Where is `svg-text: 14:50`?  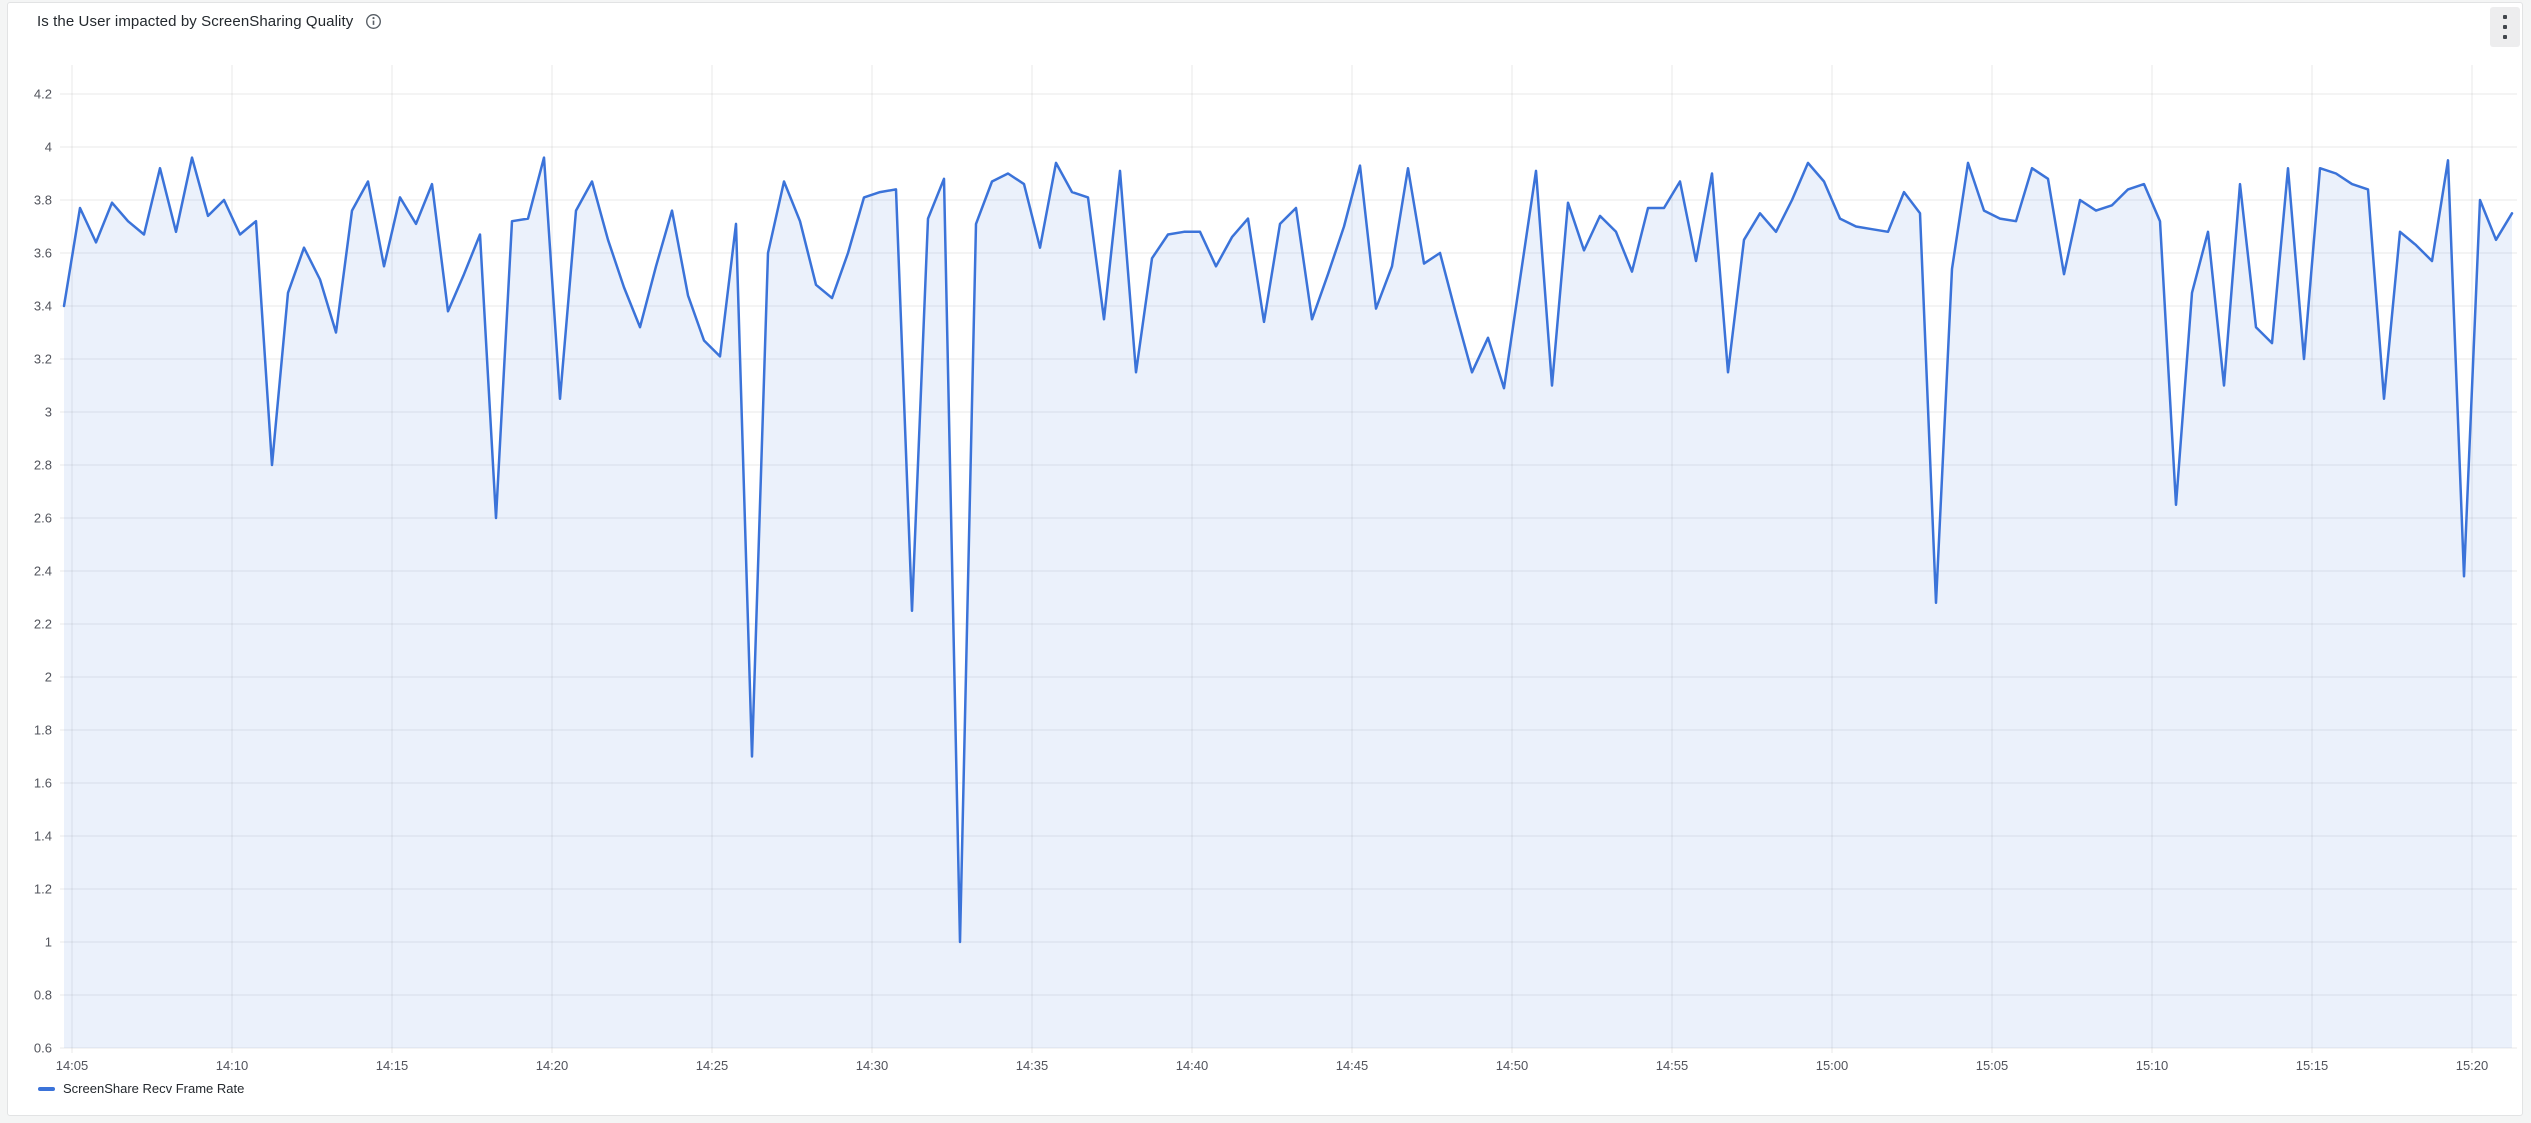
svg-text: 14:50 is located at coordinates (1512, 1065).